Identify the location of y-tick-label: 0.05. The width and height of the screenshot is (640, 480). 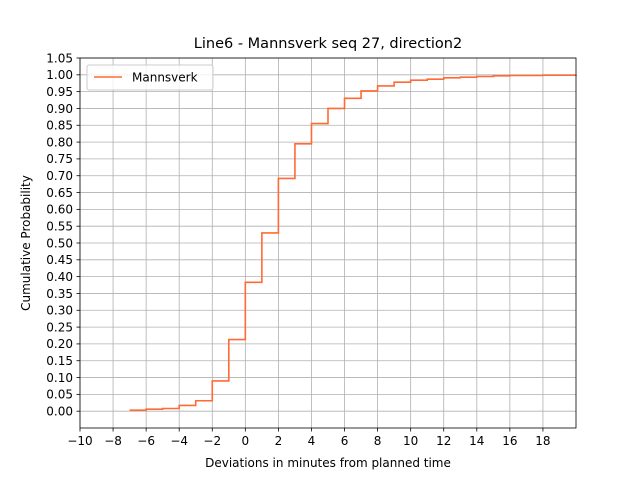
(59, 395).